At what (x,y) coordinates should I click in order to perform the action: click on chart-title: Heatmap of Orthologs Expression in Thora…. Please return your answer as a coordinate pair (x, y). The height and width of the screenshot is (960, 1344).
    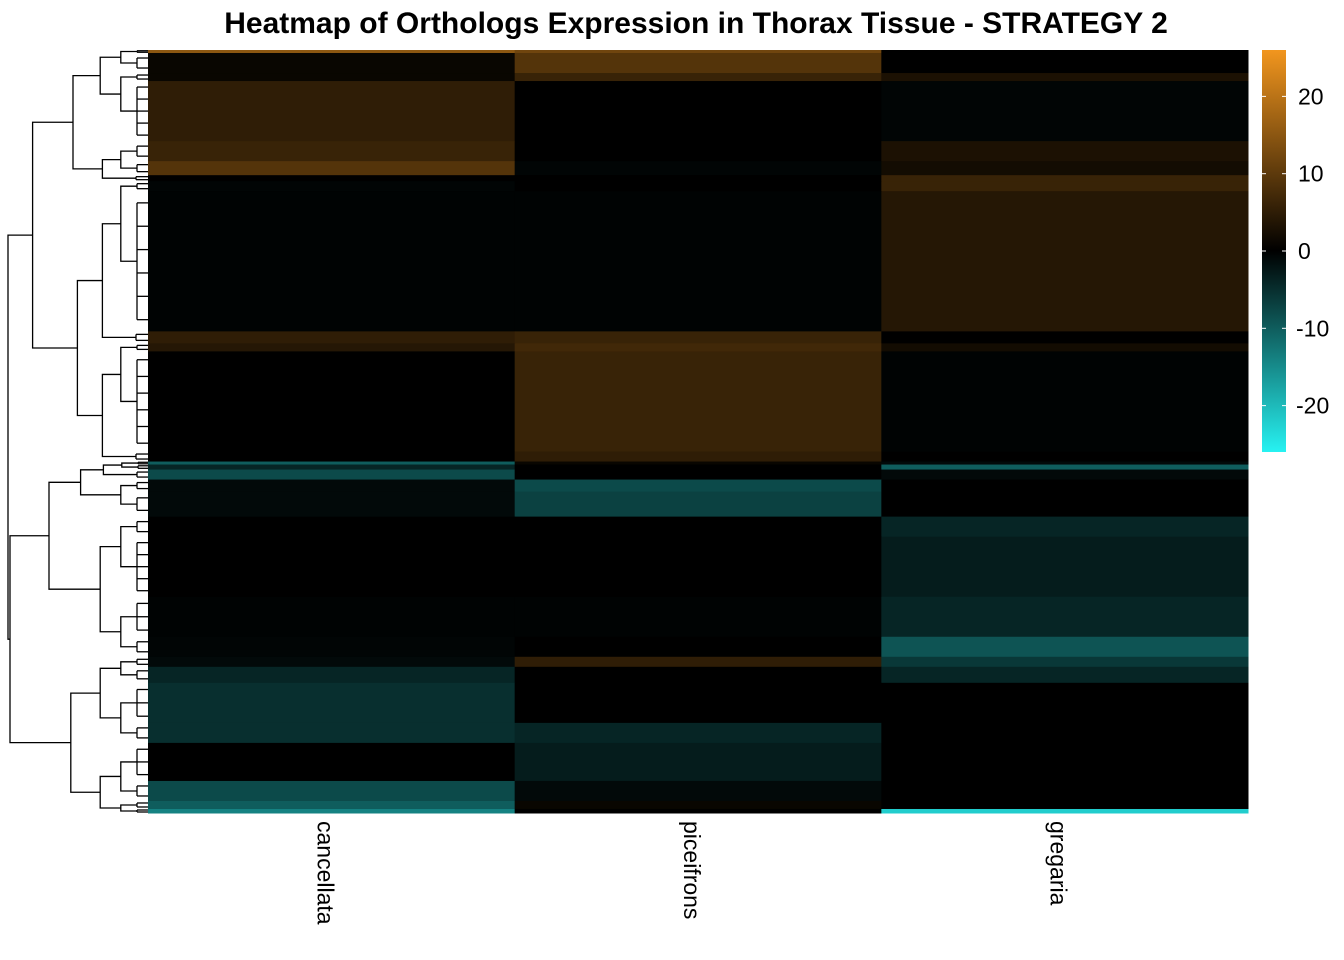
    Looking at the image, I should click on (696, 23).